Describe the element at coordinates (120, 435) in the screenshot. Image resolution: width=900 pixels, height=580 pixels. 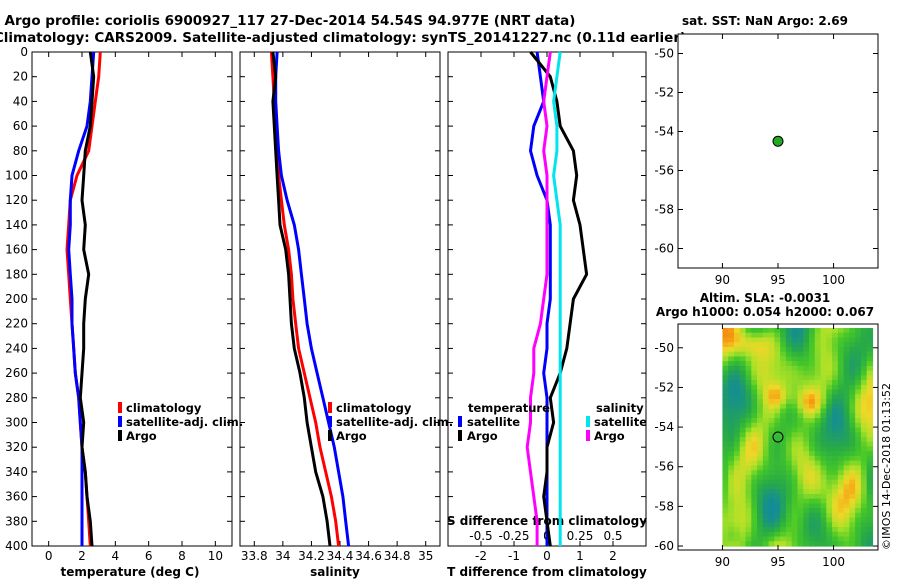
I see `legend-swatch-argo` at that location.